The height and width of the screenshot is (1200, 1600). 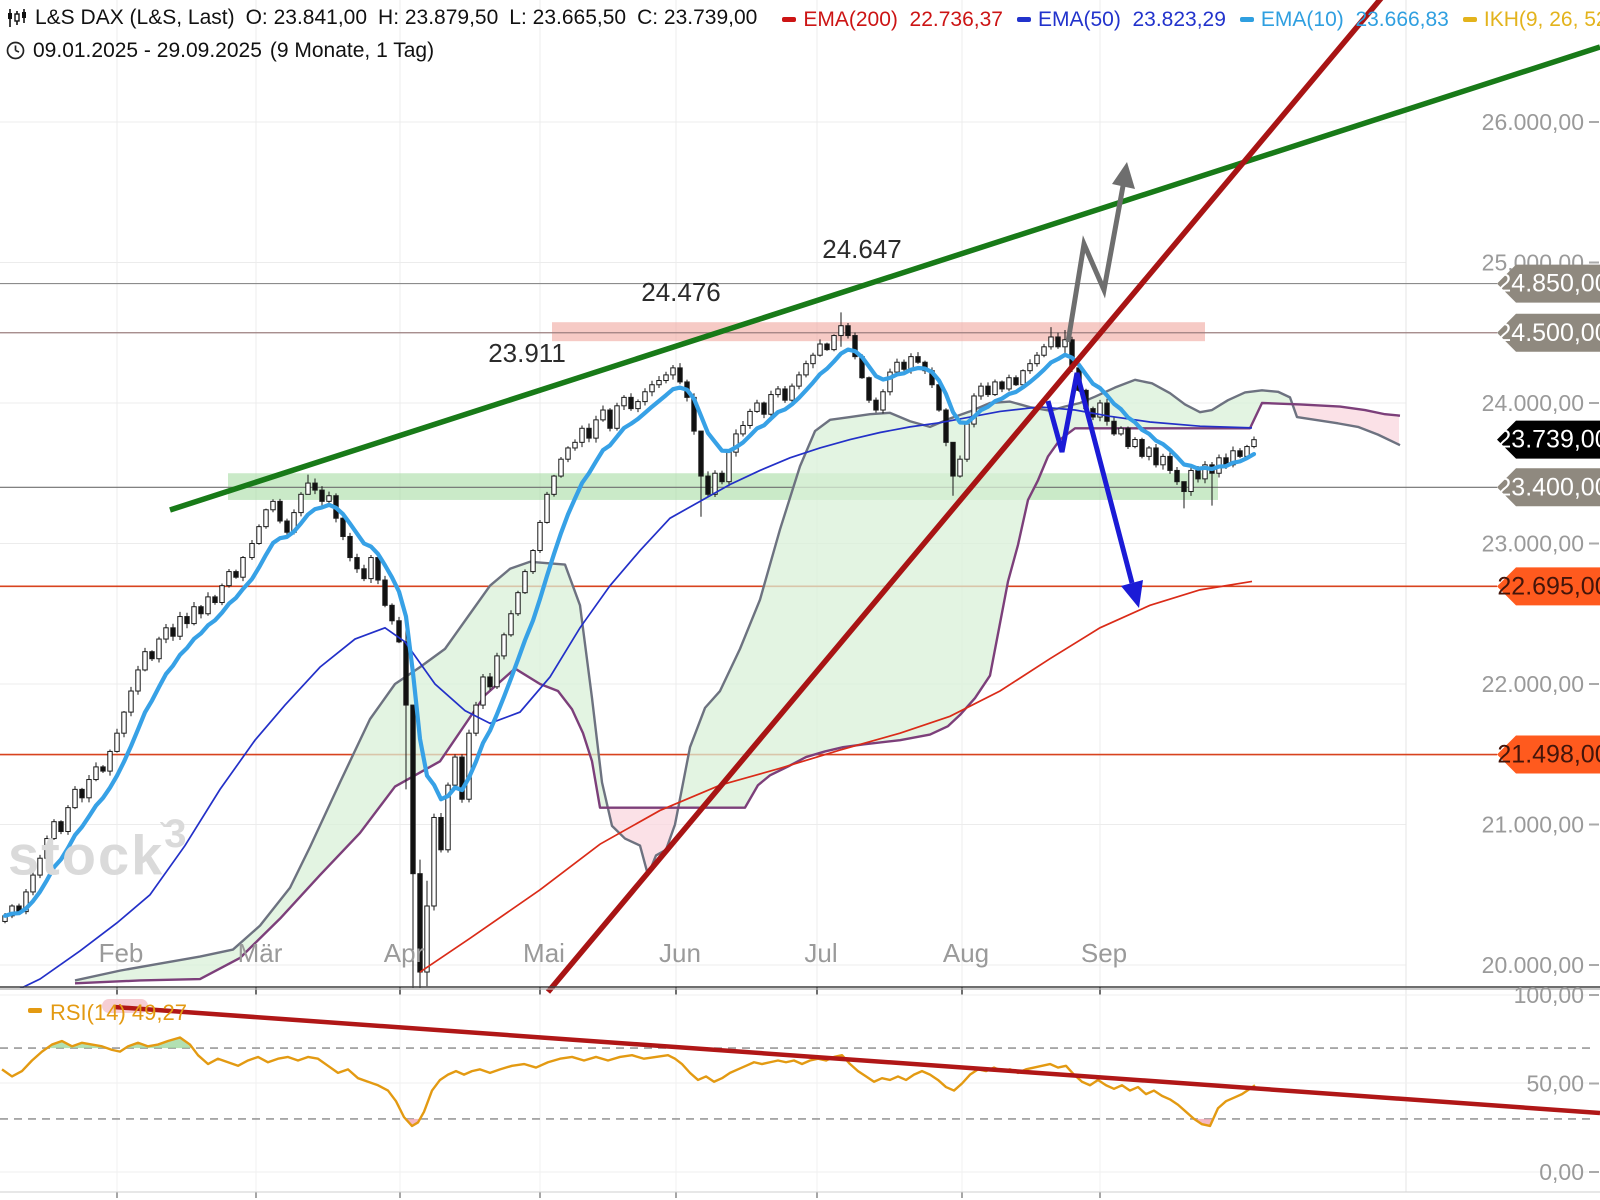 What do you see at coordinates (118, 1012) in the screenshot?
I see `rsi-legend-label: RSI(14) 49,27` at bounding box center [118, 1012].